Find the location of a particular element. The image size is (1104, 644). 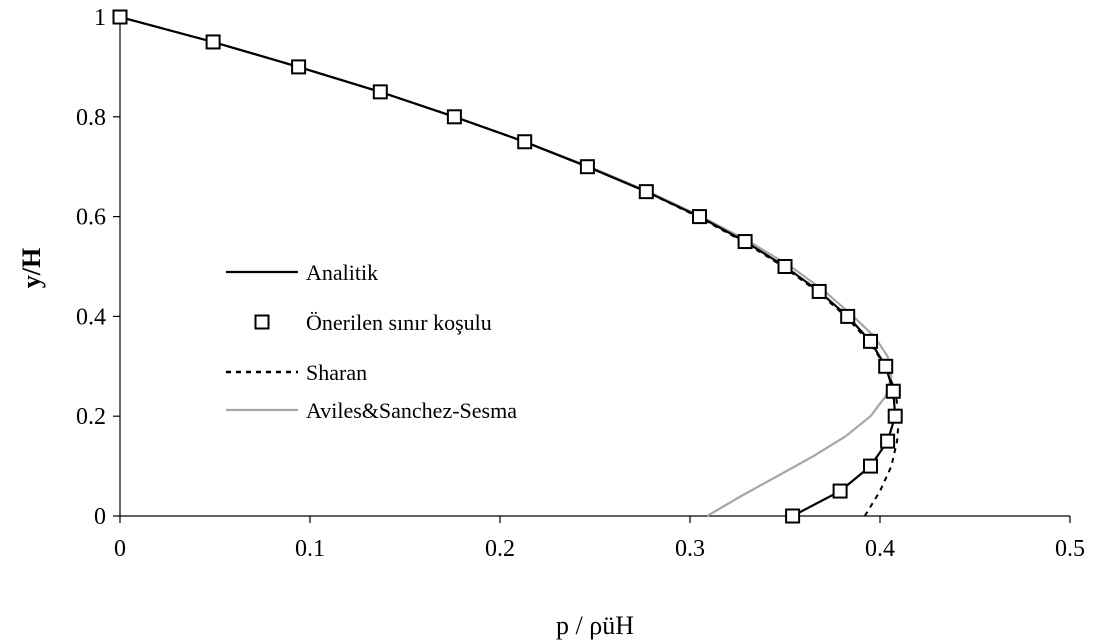

y-tick-label: 1 is located at coordinates (100, 18).